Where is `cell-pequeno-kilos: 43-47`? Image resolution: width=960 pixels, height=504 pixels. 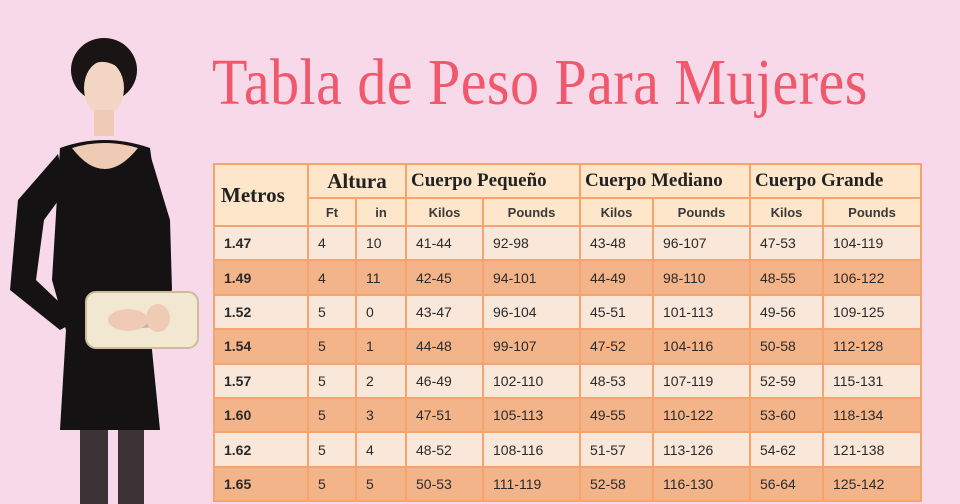 cell-pequeno-kilos: 43-47 is located at coordinates (444, 312).